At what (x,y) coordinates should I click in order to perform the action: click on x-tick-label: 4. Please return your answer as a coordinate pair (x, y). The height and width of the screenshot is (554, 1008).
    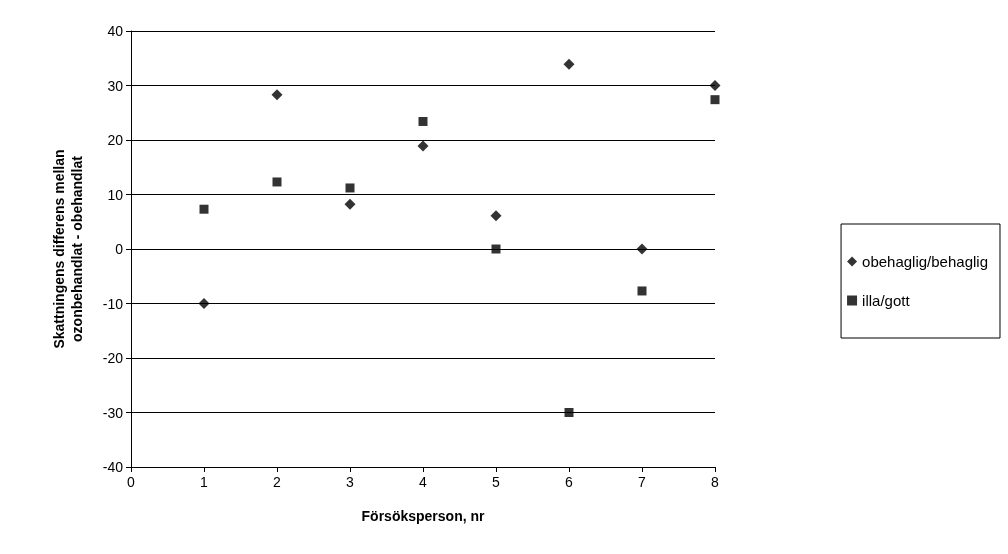
    Looking at the image, I should click on (423, 482).